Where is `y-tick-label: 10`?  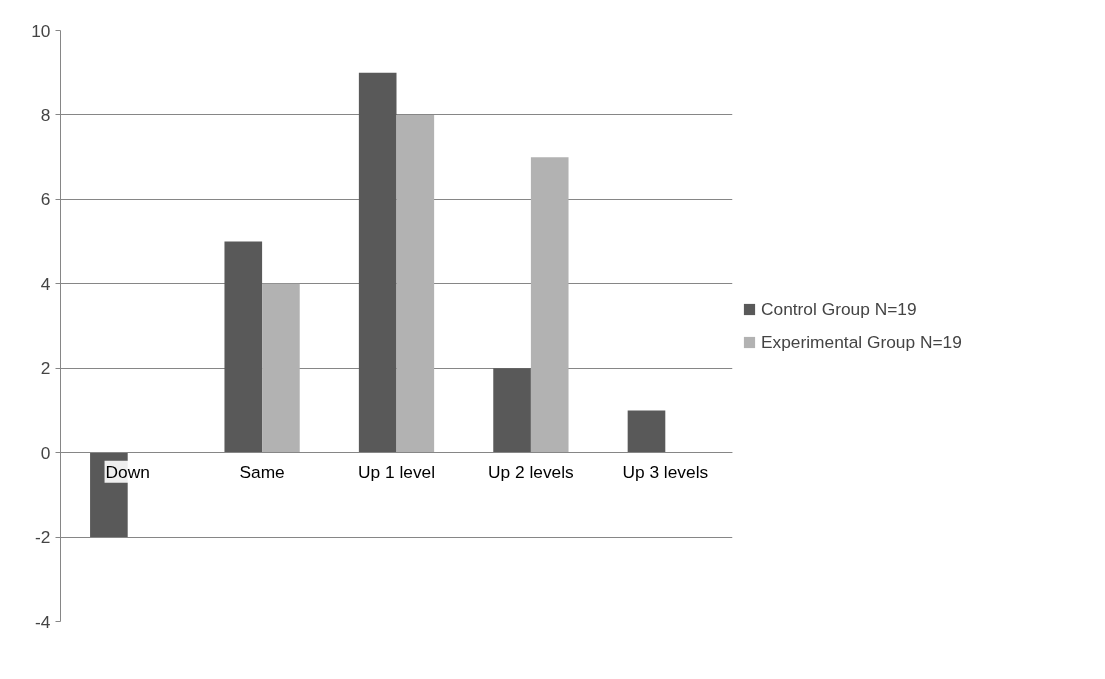 y-tick-label: 10 is located at coordinates (41, 30).